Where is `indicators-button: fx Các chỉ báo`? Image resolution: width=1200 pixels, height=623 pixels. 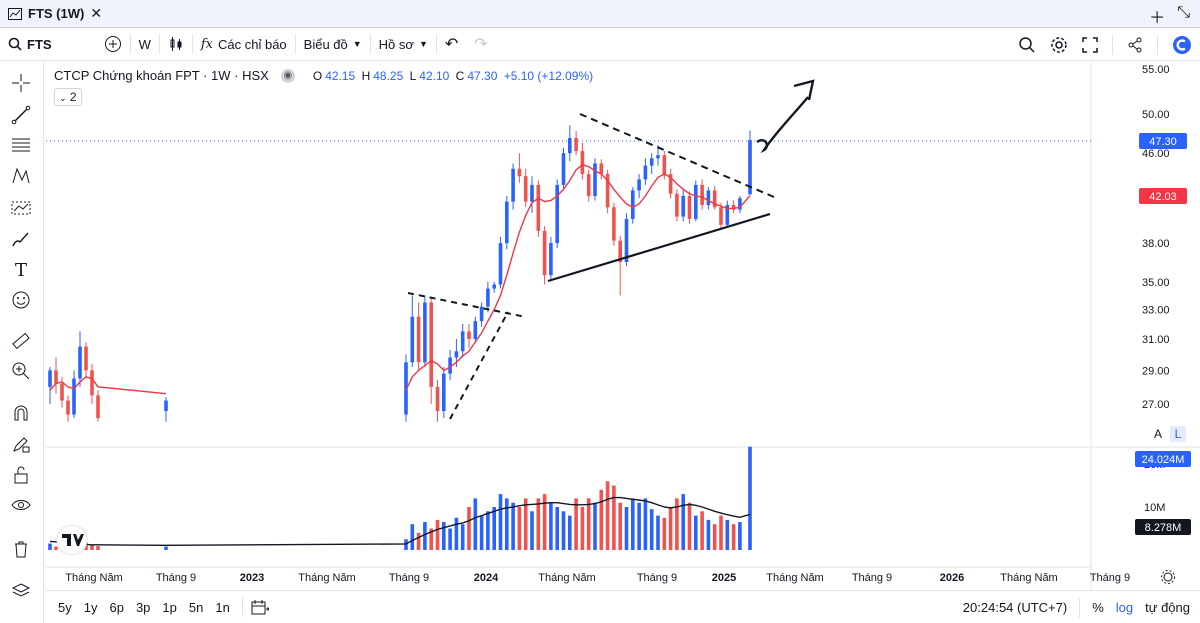 indicators-button: fx Các chỉ báo is located at coordinates (244, 44).